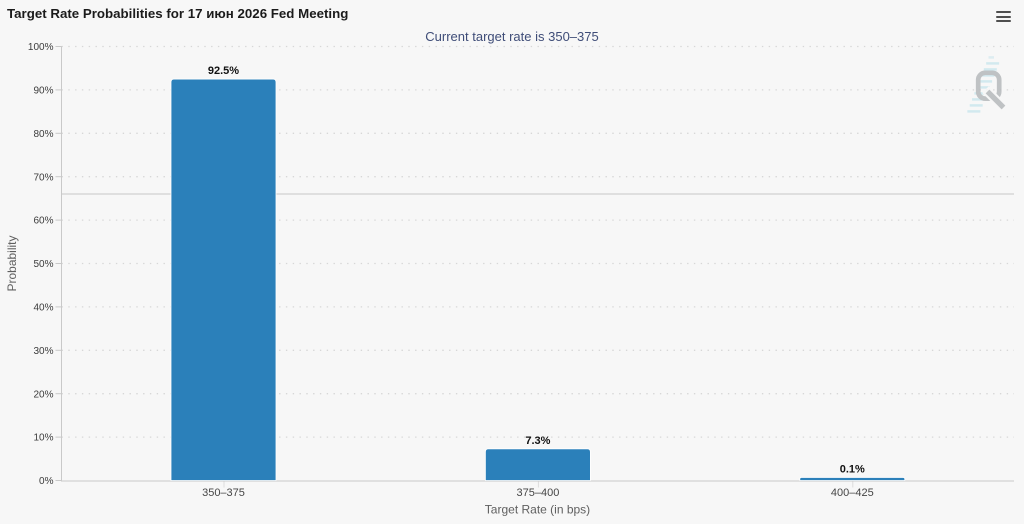 This screenshot has width=1024, height=524. Describe the element at coordinates (537, 493) in the screenshot. I see `x-category-label: 375–400` at that location.